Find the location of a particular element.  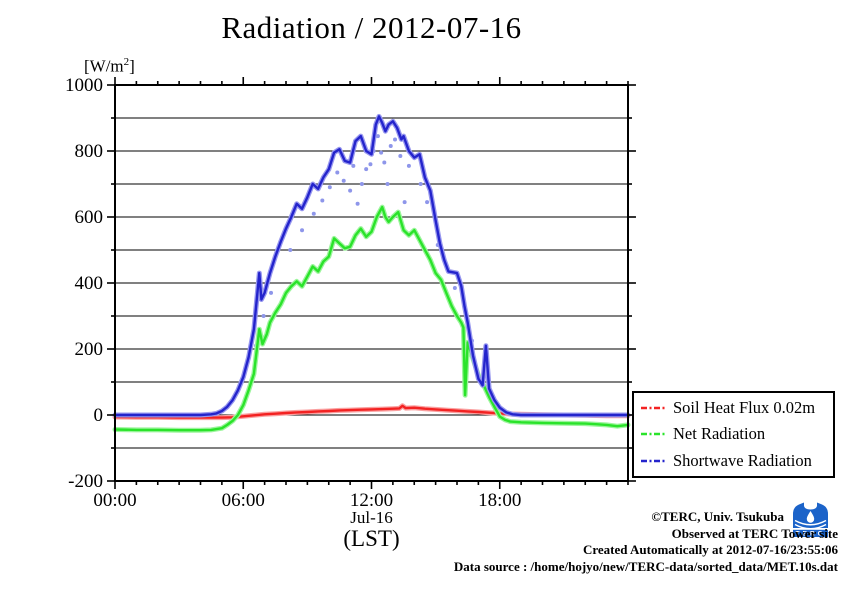

svg-text: 200 is located at coordinates (89, 349).